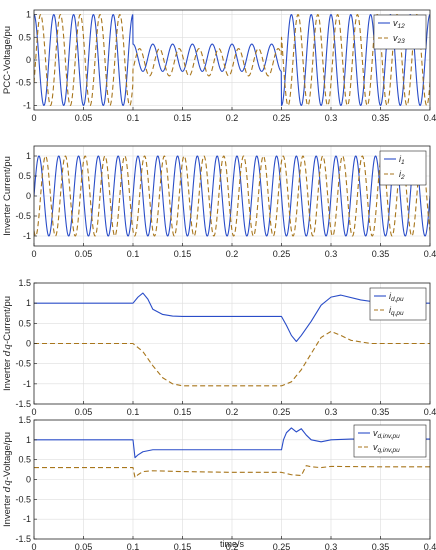  Describe the element at coordinates (232, 472) in the screenshot. I see `series-line-vq-inv-pu` at that location.